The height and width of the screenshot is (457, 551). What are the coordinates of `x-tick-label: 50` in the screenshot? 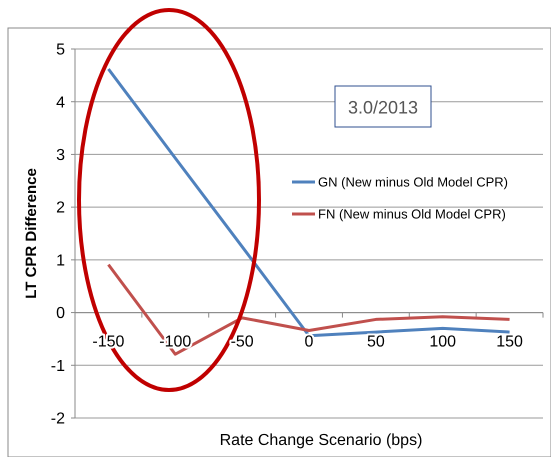 It's located at (375, 342).